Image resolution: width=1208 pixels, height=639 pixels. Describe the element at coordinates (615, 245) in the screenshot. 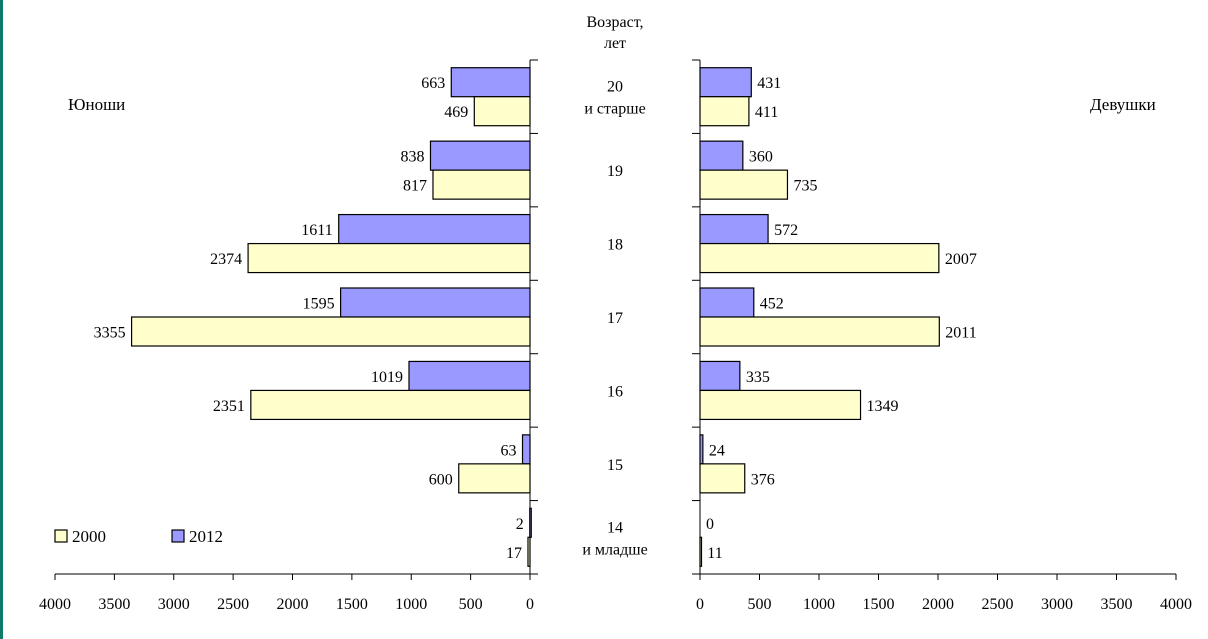

I see `age-category-label: 18` at that location.